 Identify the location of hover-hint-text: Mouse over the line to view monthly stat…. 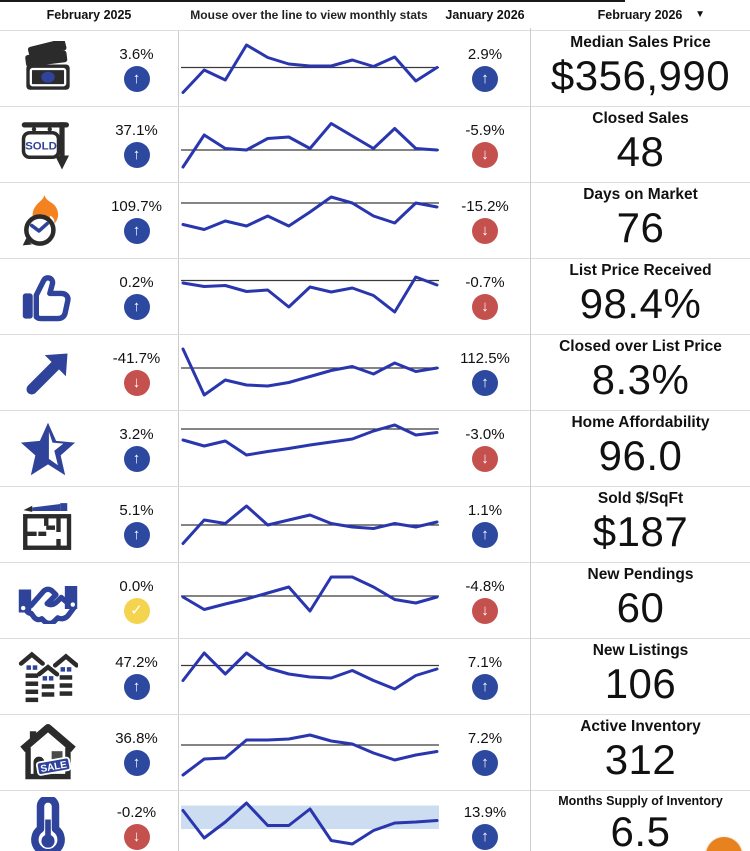
(309, 15).